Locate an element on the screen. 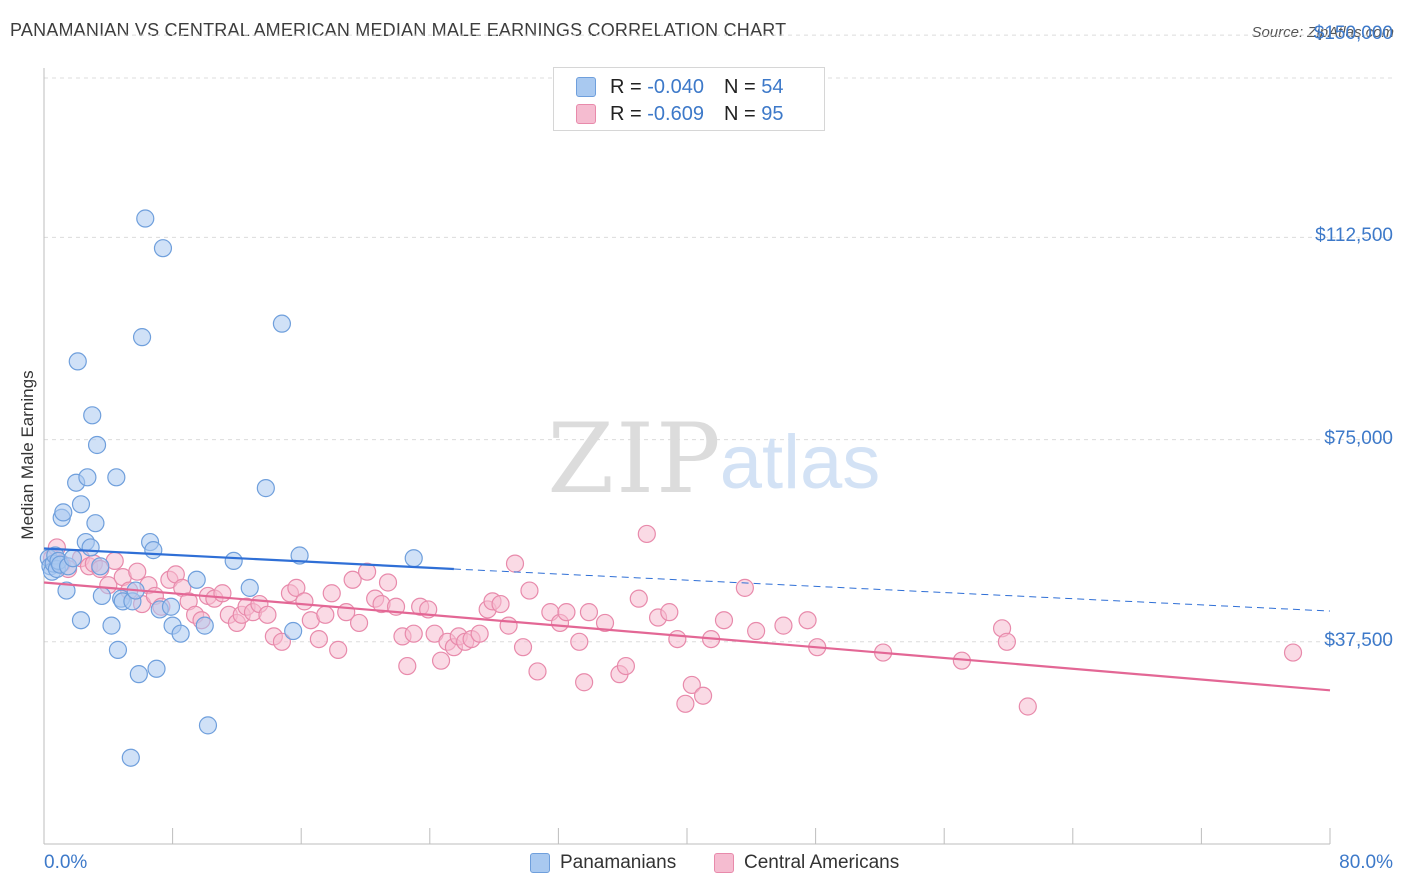  bottom-legend-label: Panamanians is located at coordinates (618, 862).